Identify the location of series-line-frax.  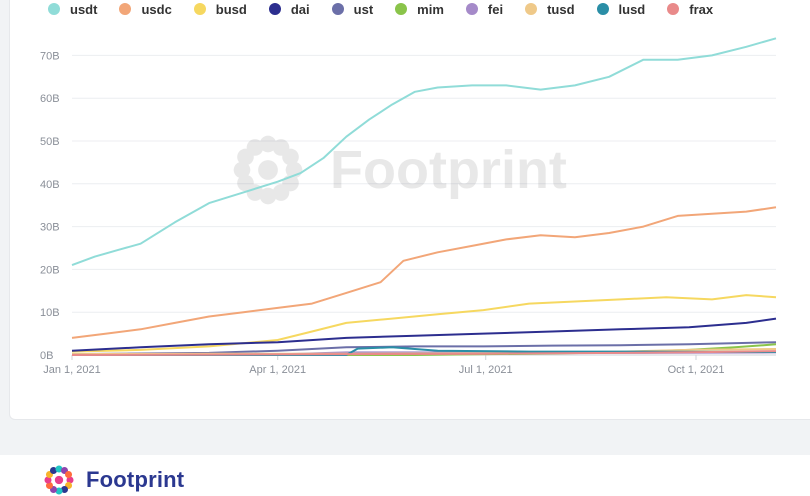
(424, 353).